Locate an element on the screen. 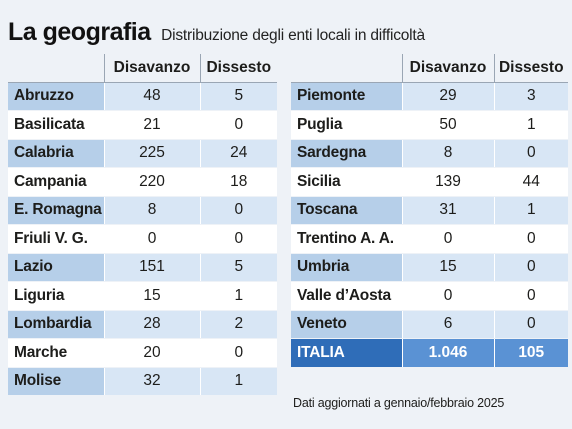 The image size is (572, 429). table-row: Friuli V. G. 0 0 is located at coordinates (142, 239).